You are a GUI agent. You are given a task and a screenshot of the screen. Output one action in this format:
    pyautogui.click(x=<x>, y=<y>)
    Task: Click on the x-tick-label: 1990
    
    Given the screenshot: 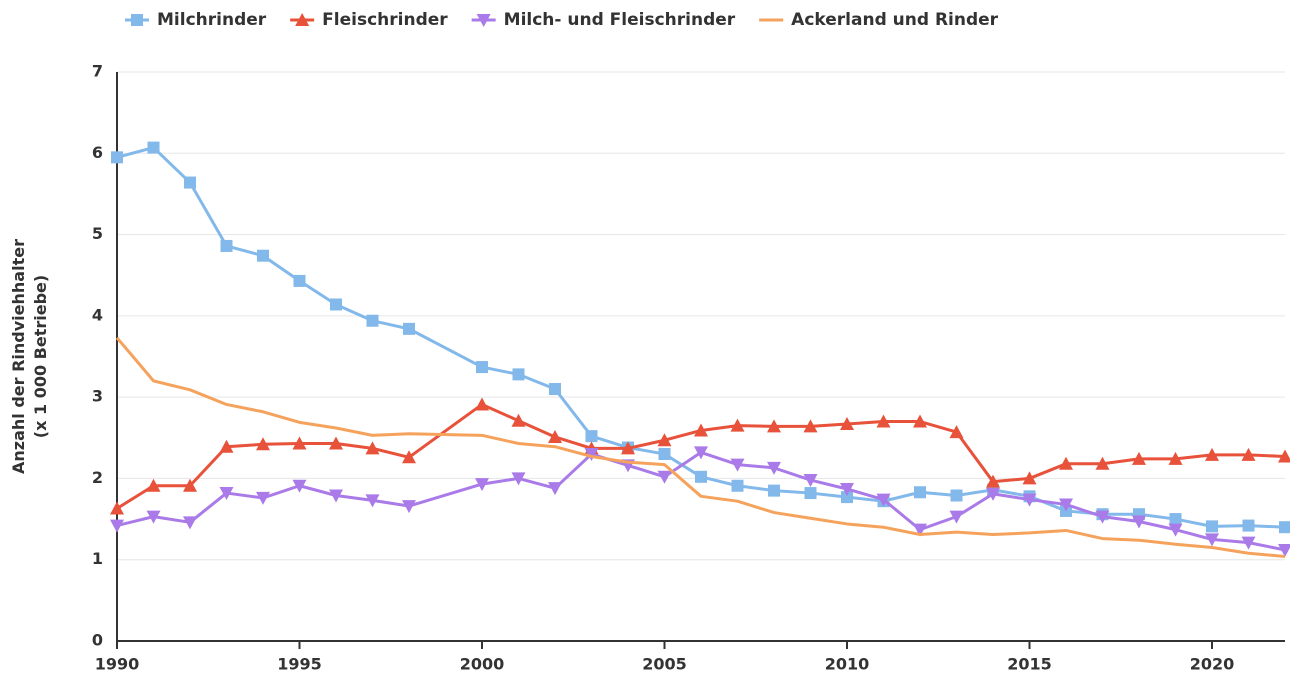 What is the action you would take?
    pyautogui.click(x=117, y=664)
    